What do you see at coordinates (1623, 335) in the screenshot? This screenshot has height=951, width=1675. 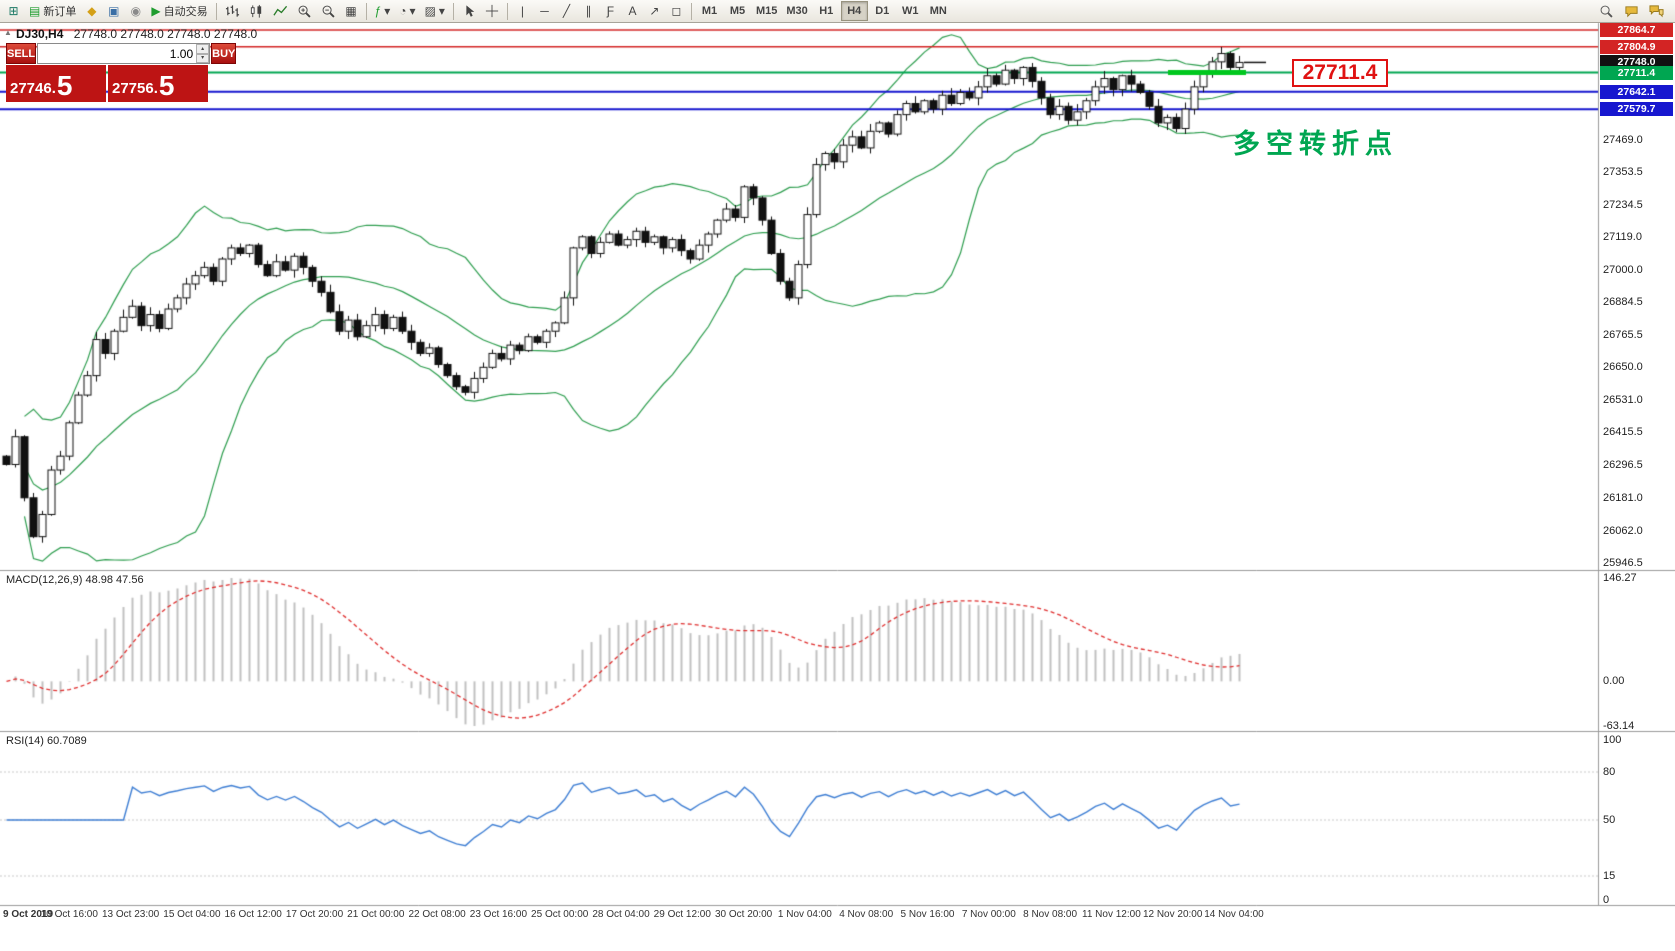 I see `price-tick: 26765.5` at bounding box center [1623, 335].